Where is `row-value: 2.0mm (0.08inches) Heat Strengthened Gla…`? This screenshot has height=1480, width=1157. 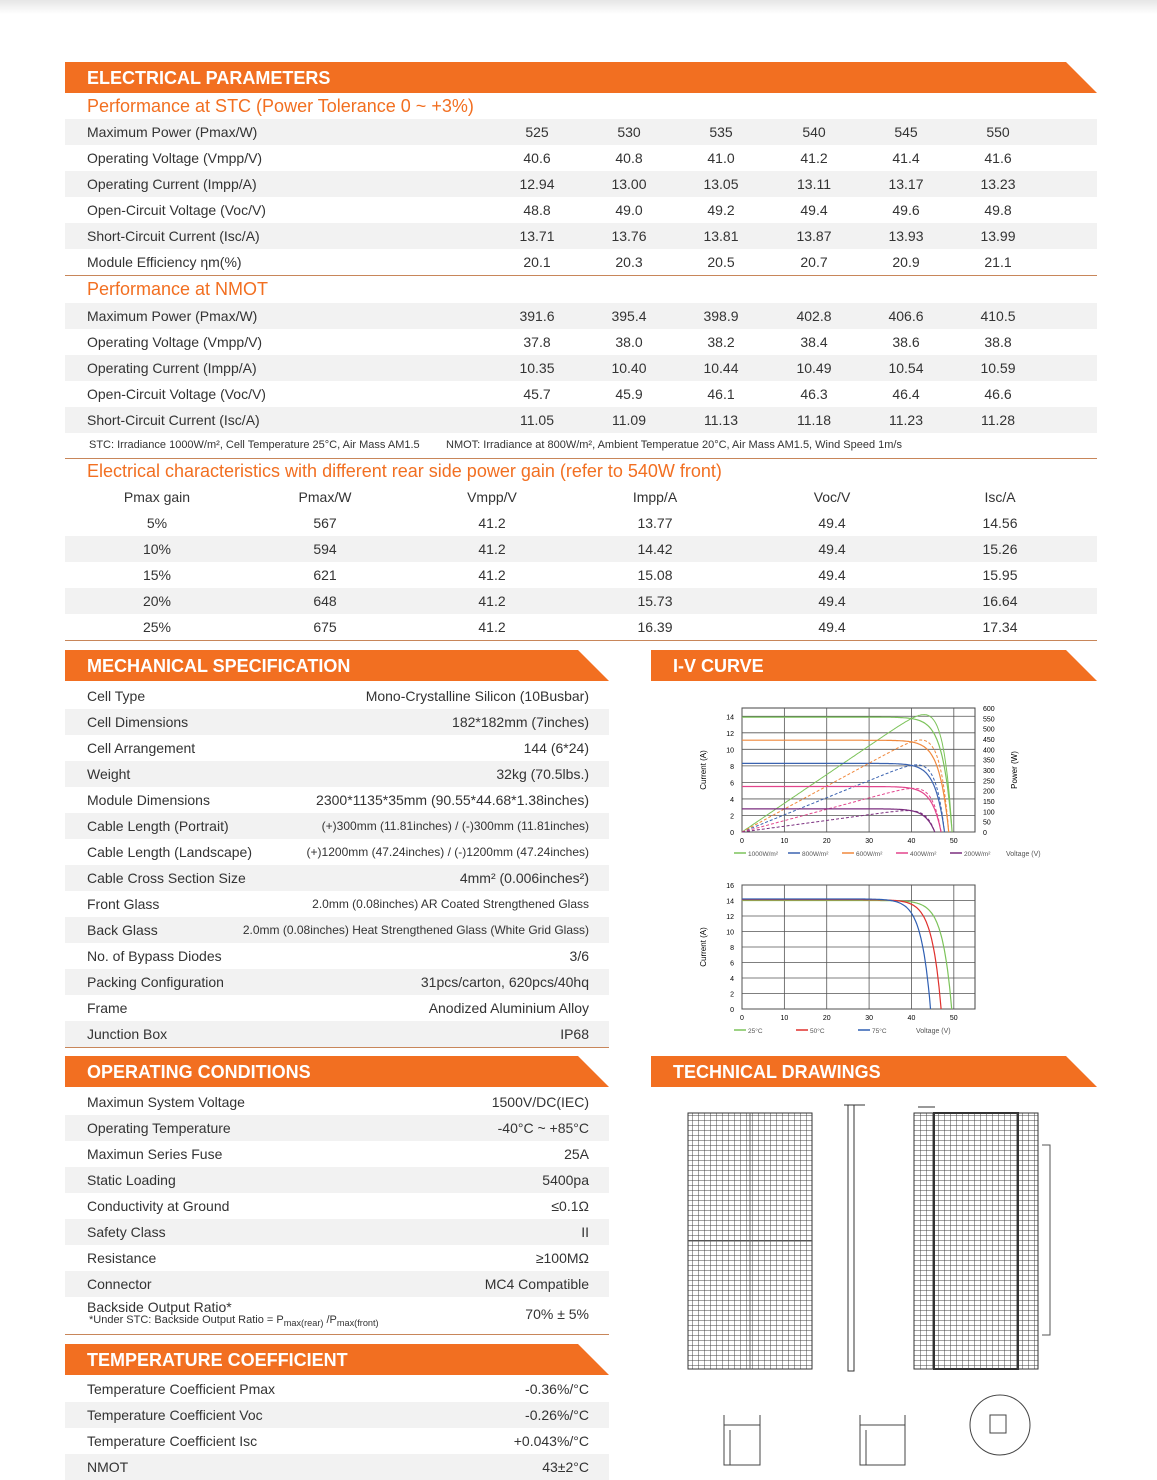
row-value: 2.0mm (0.08inches) Heat Strengthened Gla… is located at coordinates (415, 930).